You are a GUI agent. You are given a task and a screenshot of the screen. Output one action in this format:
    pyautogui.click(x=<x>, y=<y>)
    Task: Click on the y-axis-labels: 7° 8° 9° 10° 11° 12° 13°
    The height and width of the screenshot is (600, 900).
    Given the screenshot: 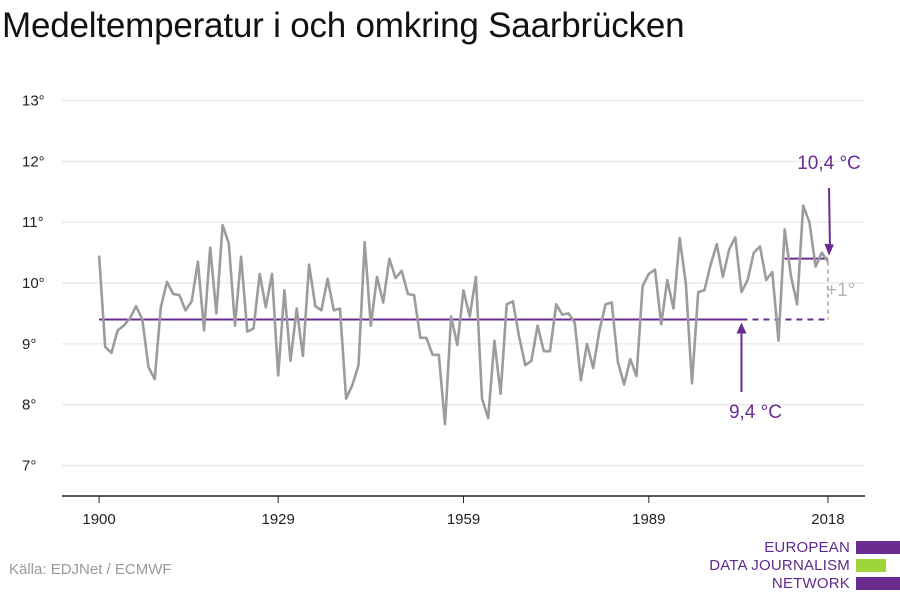 What is the action you would take?
    pyautogui.click(x=33, y=283)
    